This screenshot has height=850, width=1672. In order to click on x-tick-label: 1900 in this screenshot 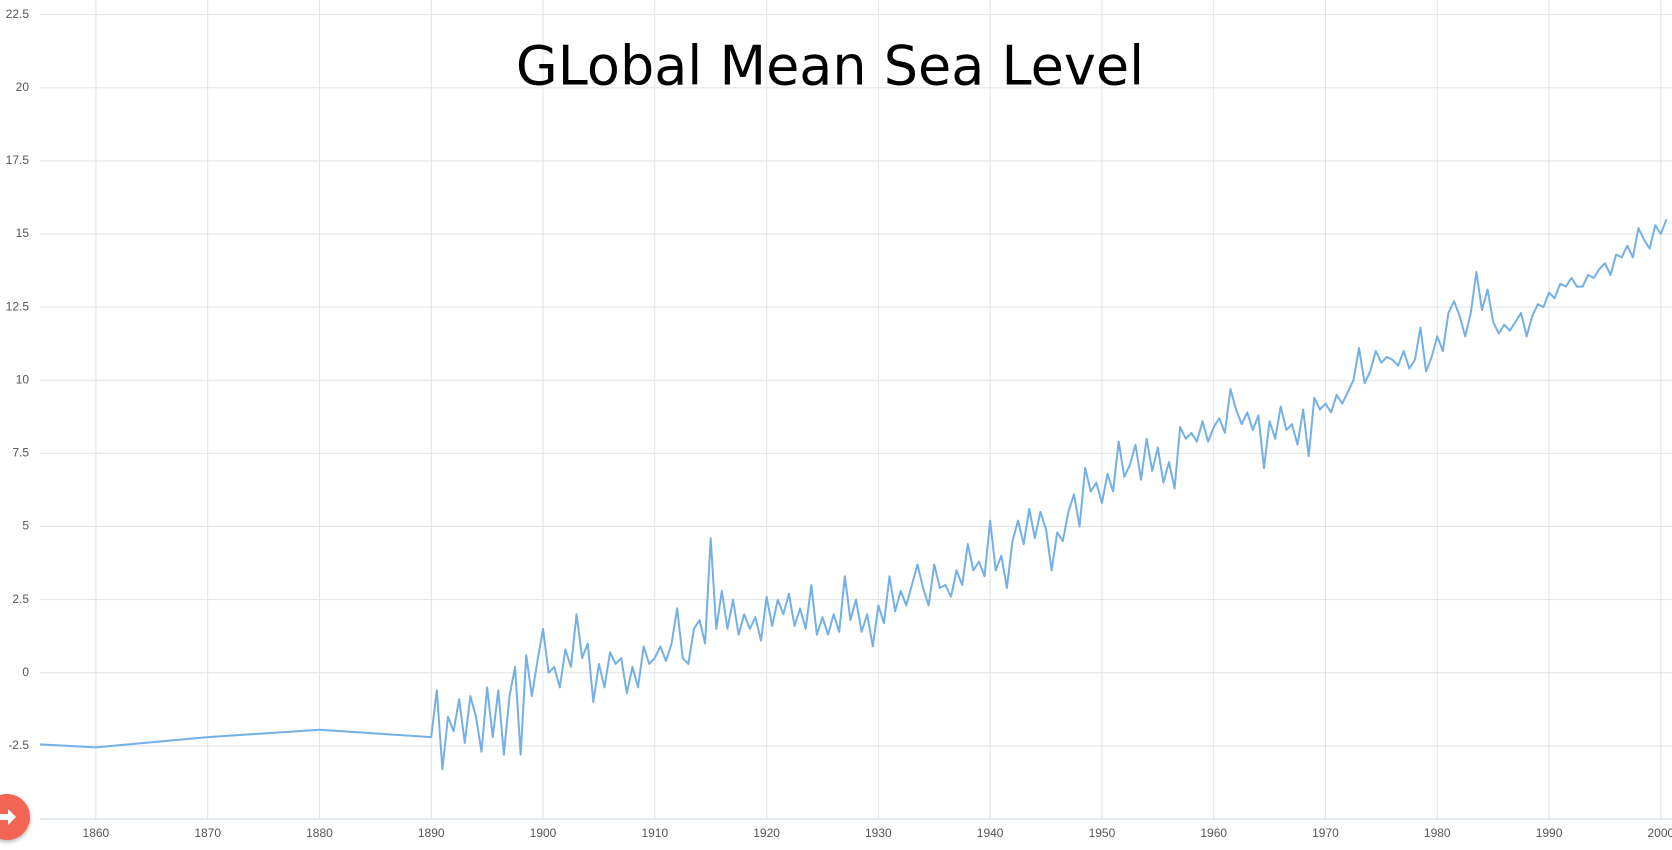, I will do `click(543, 833)`.